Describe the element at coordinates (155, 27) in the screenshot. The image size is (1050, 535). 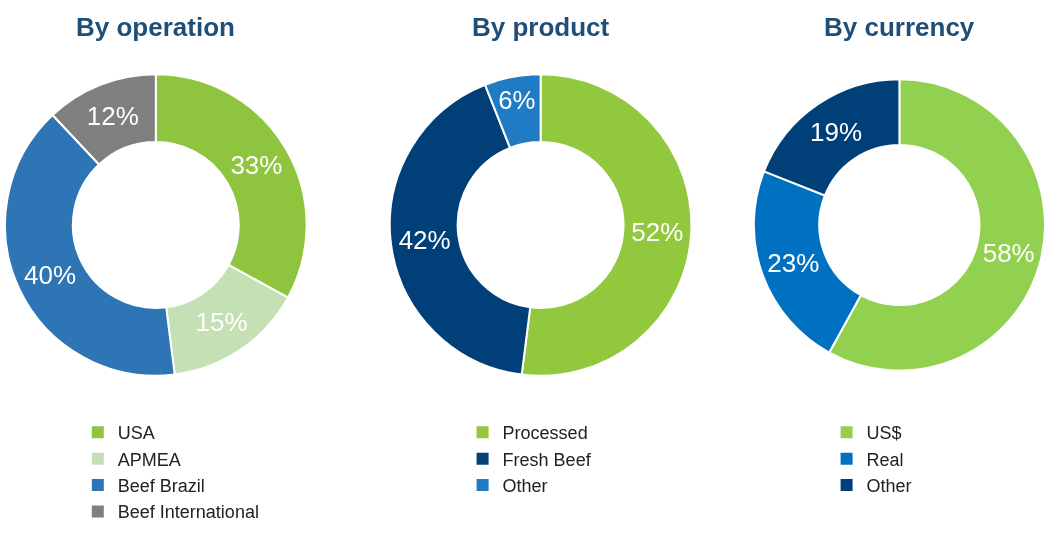
I see `chart-title: By operation` at that location.